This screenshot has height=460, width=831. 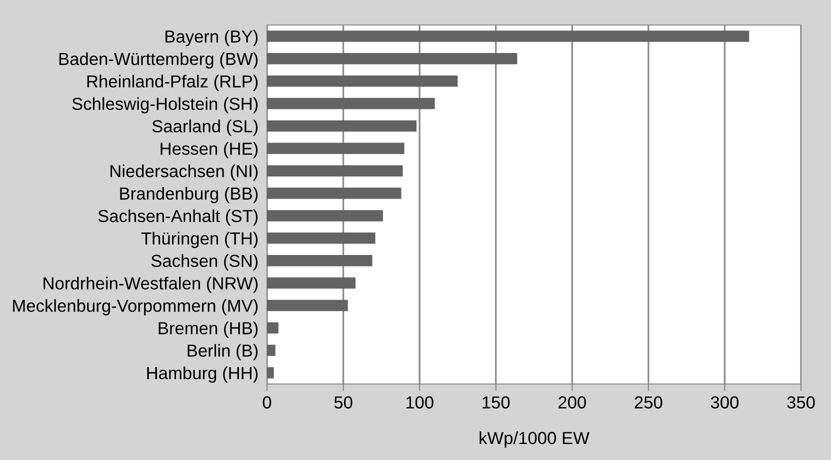 What do you see at coordinates (158, 60) in the screenshot?
I see `y-tick-label: Baden-Württemberg (BW)` at bounding box center [158, 60].